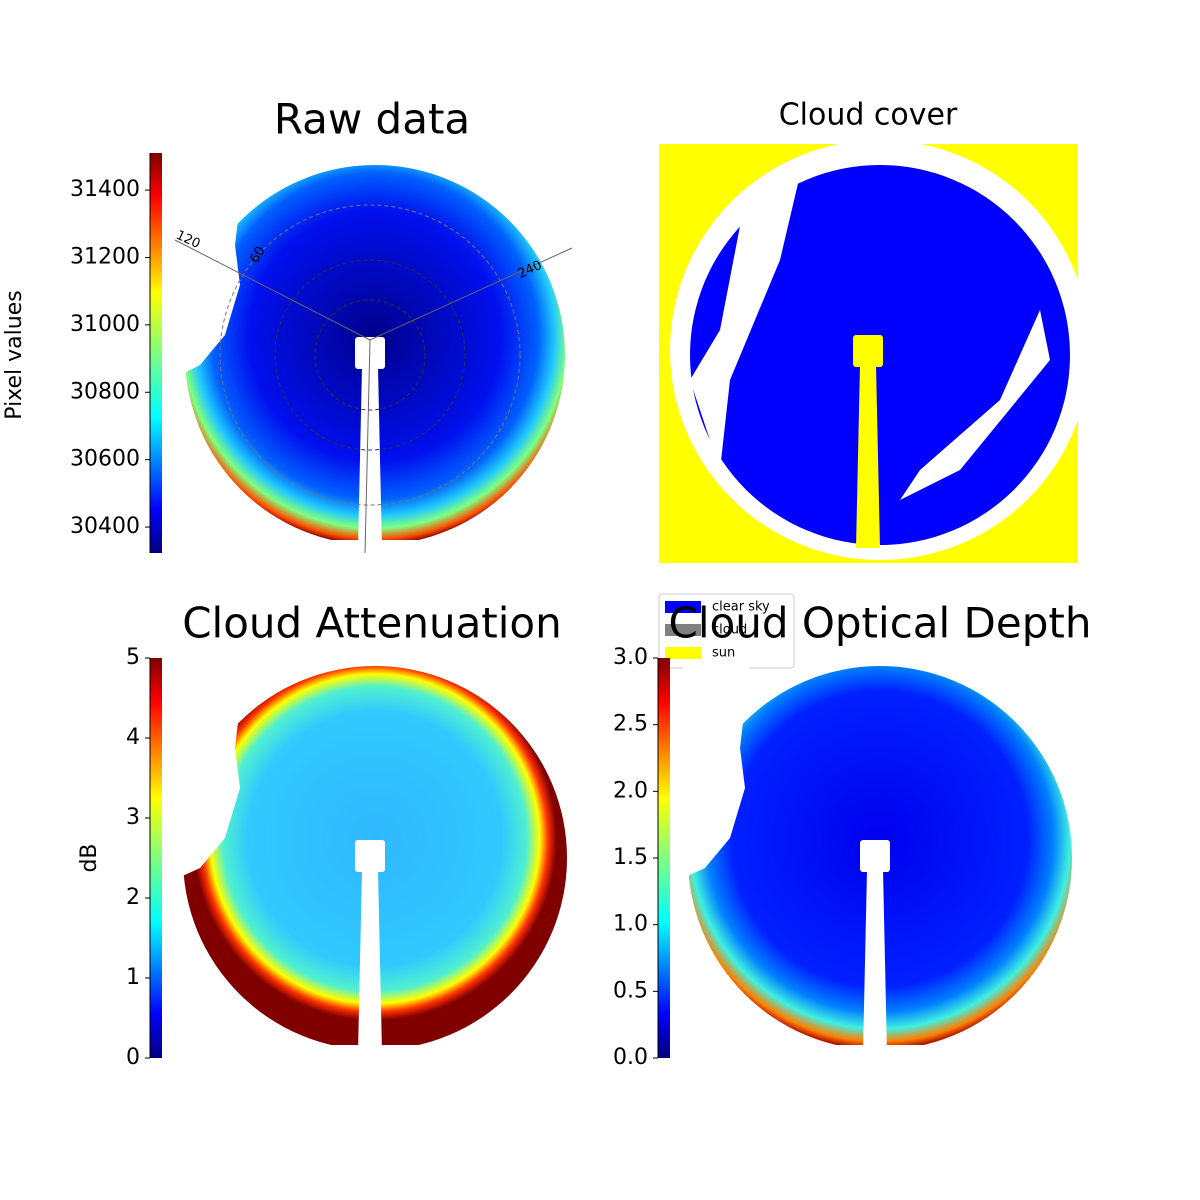  What do you see at coordinates (133, 737) in the screenshot?
I see `colorbar-tick-label: 4` at bounding box center [133, 737].